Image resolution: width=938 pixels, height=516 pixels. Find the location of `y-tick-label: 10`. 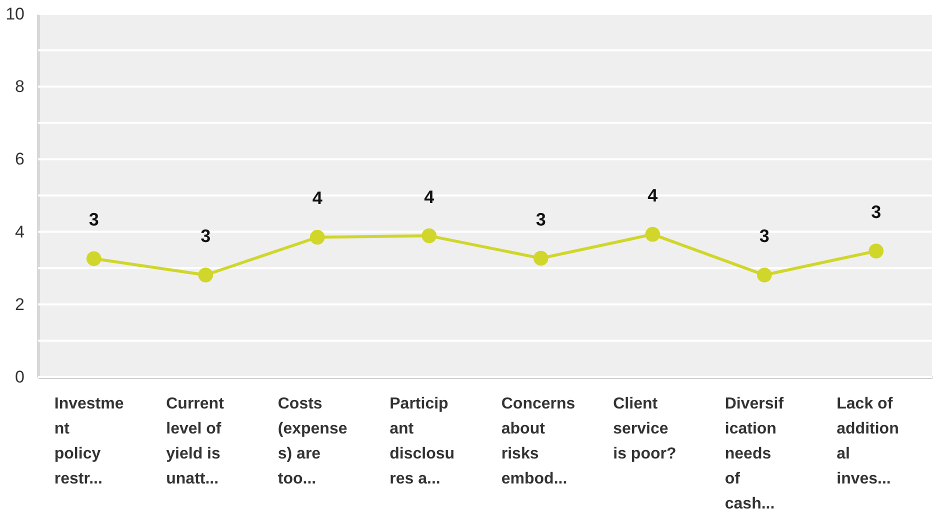

y-tick-label: 10 is located at coordinates (15, 14).